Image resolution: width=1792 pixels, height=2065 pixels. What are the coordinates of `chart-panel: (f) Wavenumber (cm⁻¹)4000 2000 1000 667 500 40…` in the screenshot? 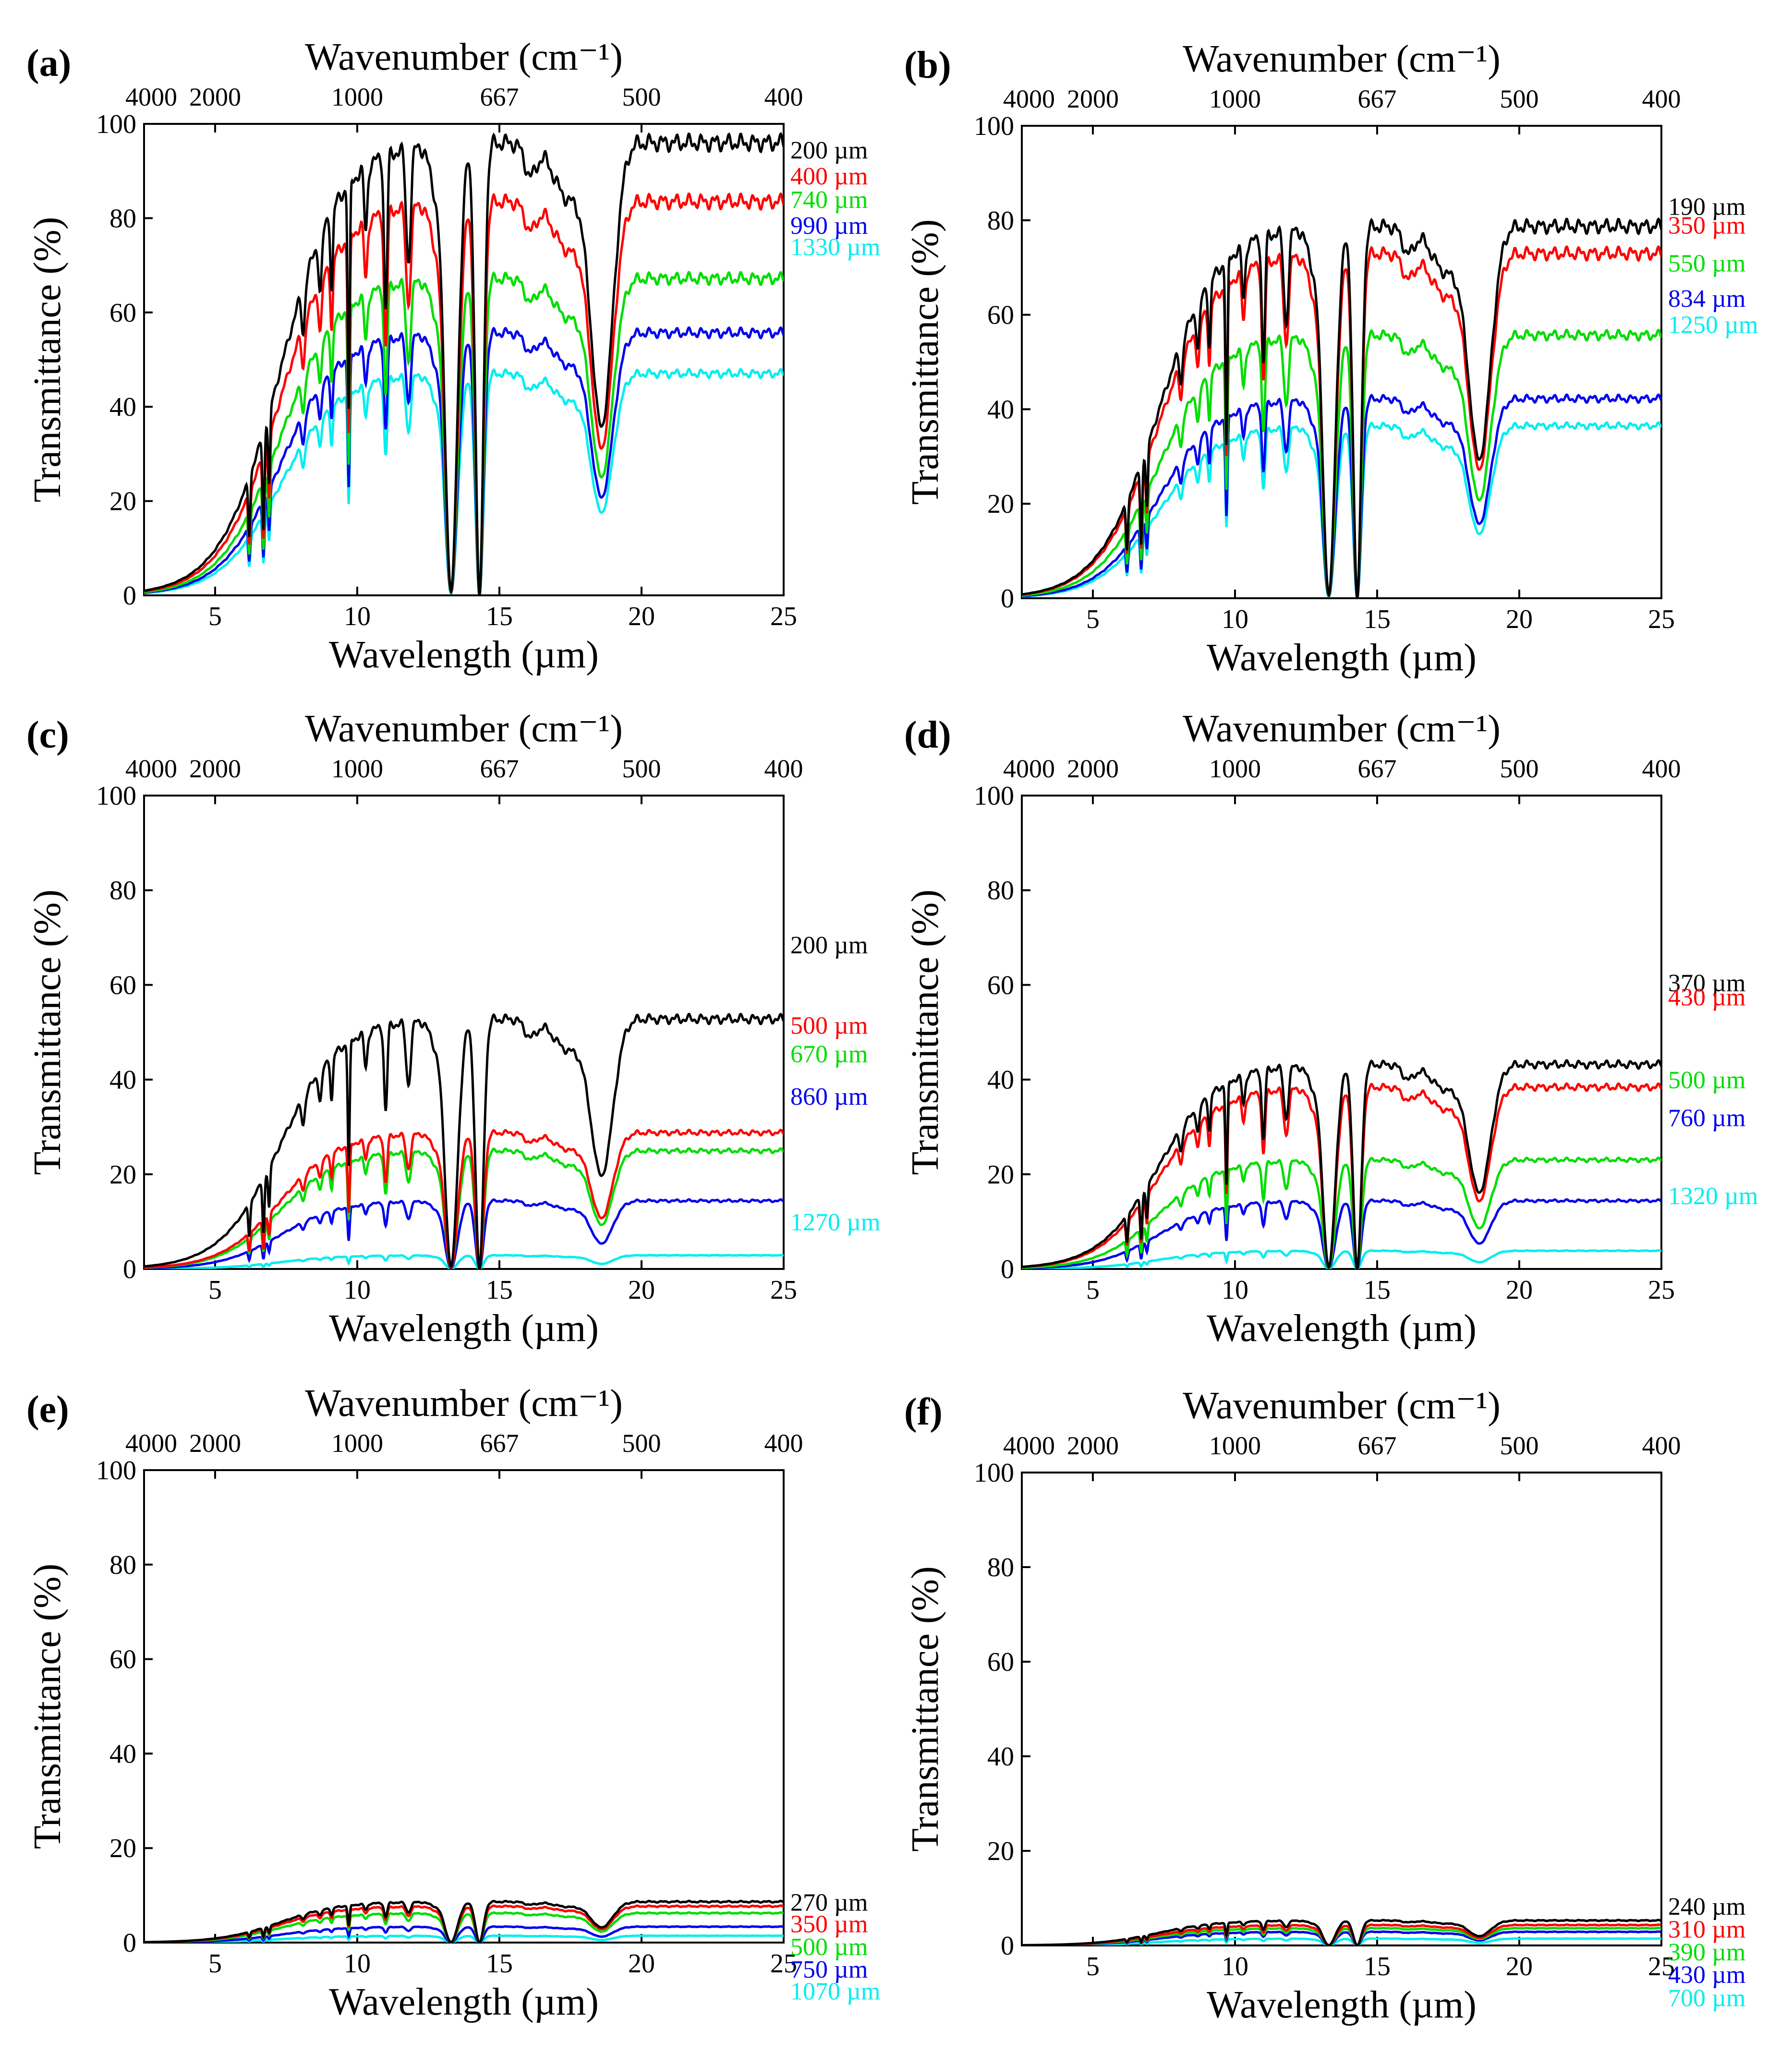 It's located at (1324, 1705).